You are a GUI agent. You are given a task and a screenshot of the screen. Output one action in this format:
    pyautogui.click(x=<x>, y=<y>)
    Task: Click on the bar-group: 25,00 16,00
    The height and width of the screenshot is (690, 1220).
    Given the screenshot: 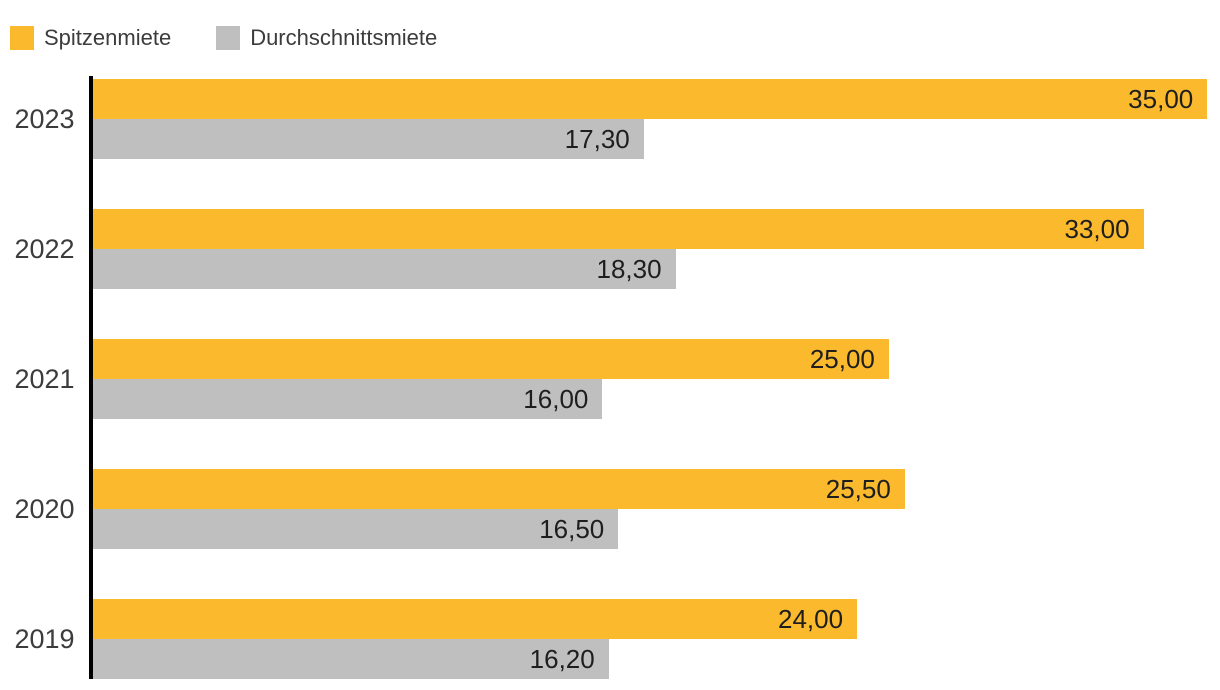 What is the action you would take?
    pyautogui.click(x=656, y=379)
    